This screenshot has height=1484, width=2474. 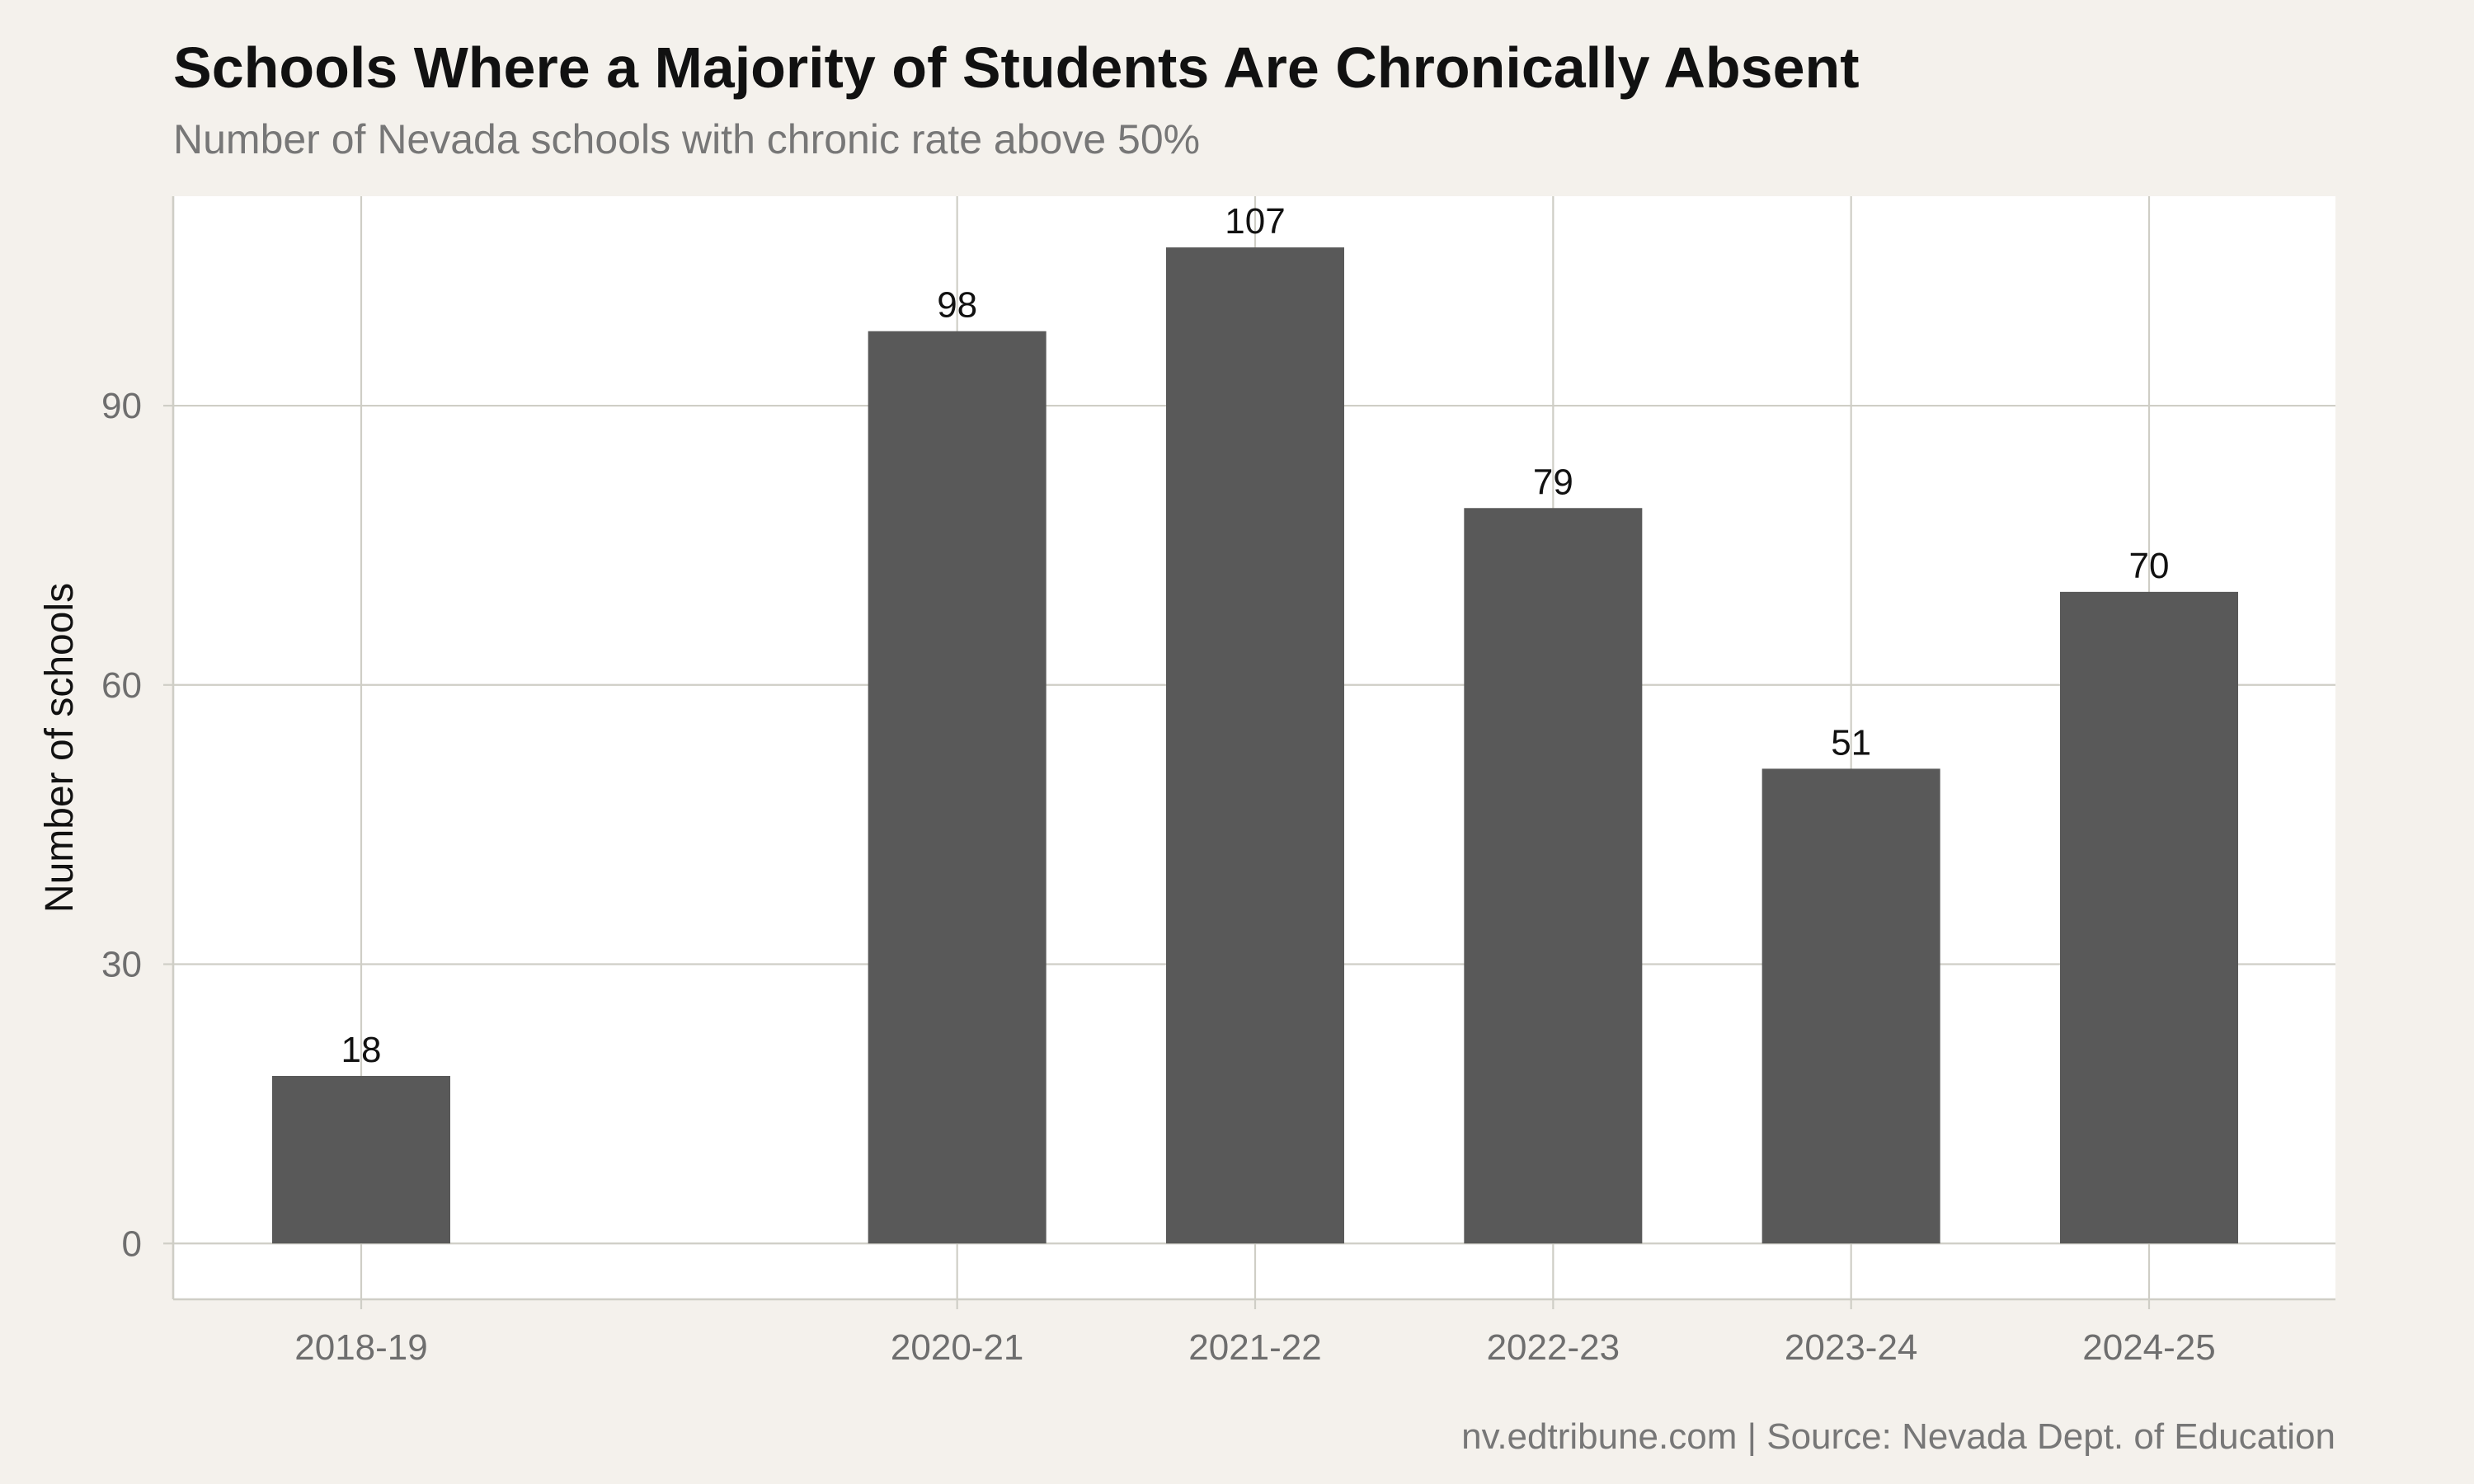 I want to click on bar-value-label: 98, so click(x=957, y=305).